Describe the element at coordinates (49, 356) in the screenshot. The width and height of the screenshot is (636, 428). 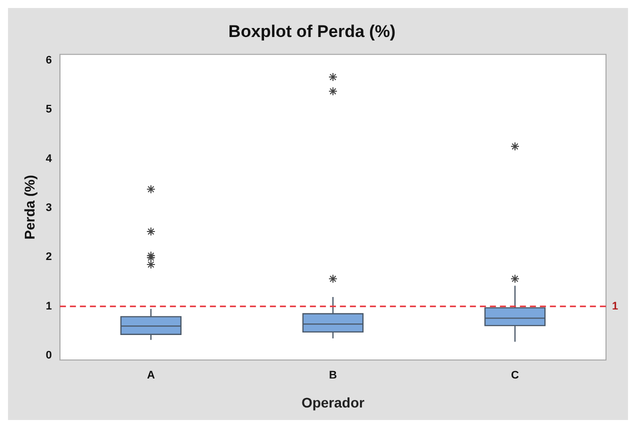
I see `y-tick-label: 0` at that location.